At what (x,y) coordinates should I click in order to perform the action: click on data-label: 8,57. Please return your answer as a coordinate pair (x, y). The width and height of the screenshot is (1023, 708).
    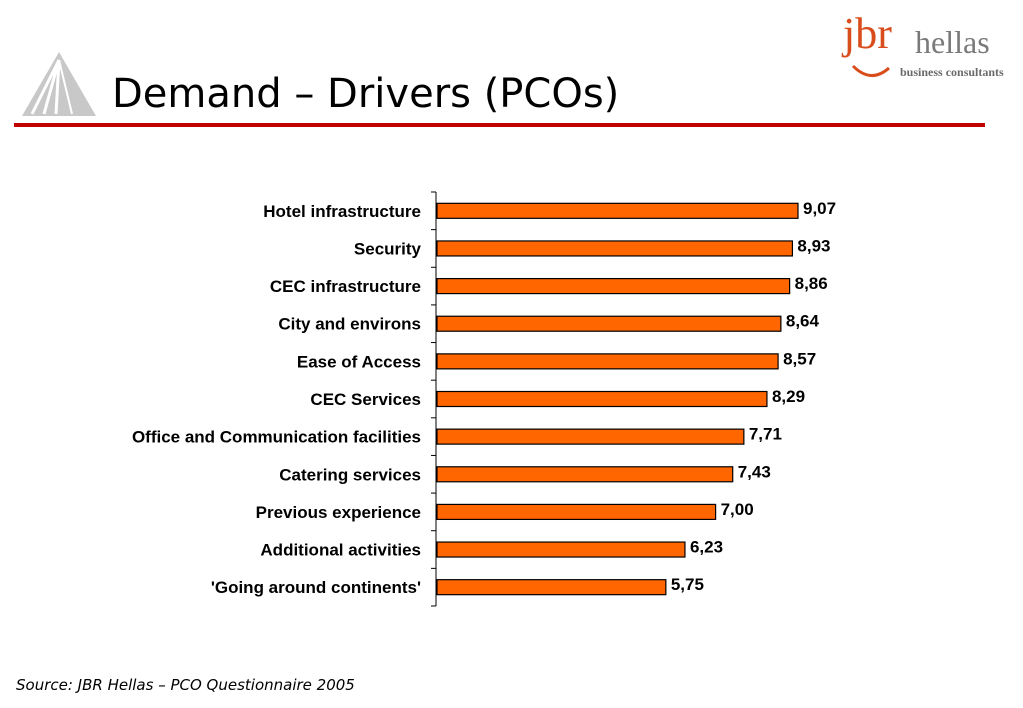
    Looking at the image, I should click on (799, 358).